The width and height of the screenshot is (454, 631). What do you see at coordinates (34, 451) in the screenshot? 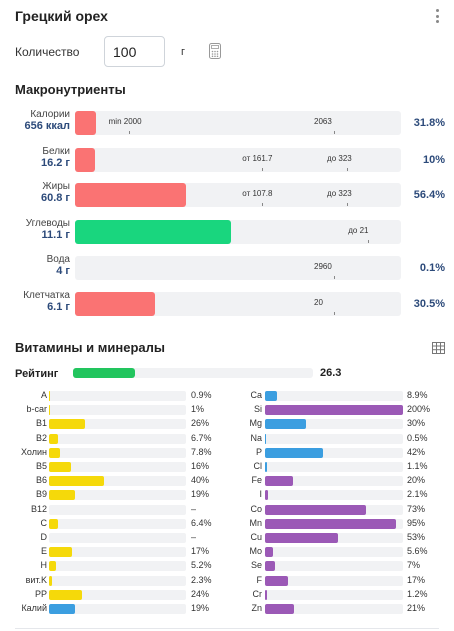
I see `nutrient-name: Холин` at bounding box center [34, 451].